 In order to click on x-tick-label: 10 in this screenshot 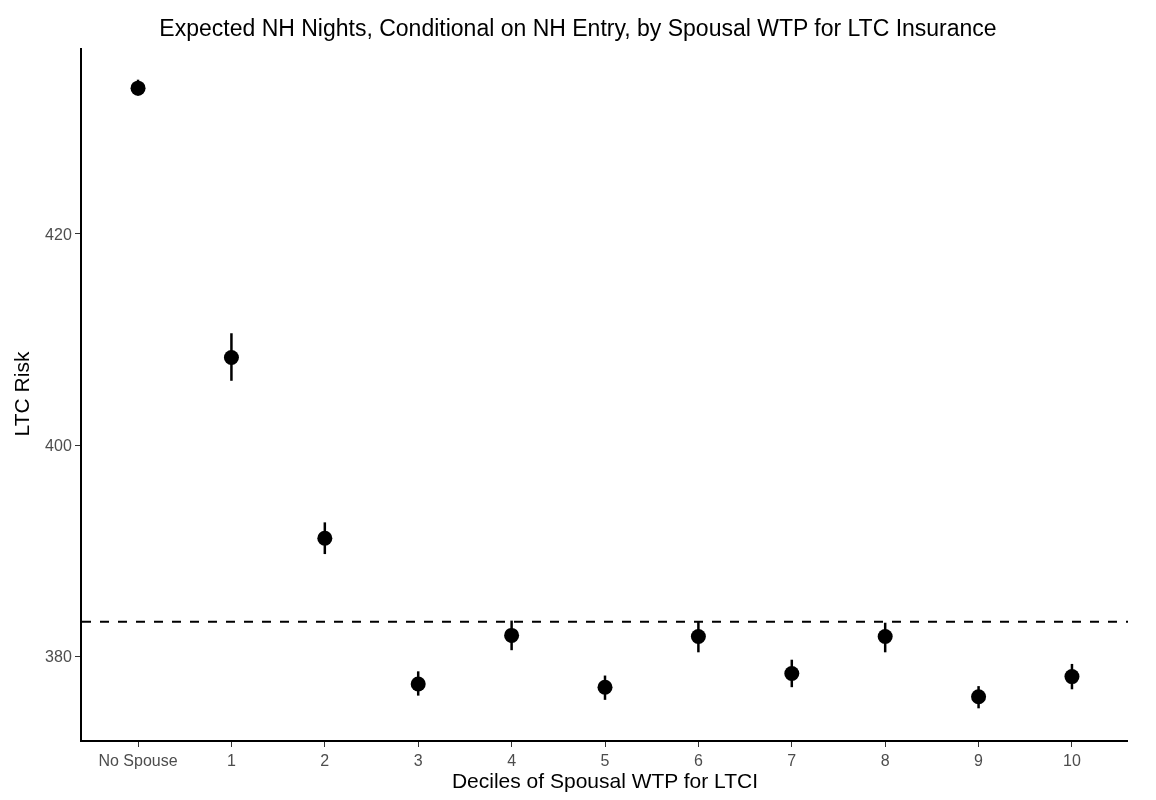, I will do `click(1072, 761)`.